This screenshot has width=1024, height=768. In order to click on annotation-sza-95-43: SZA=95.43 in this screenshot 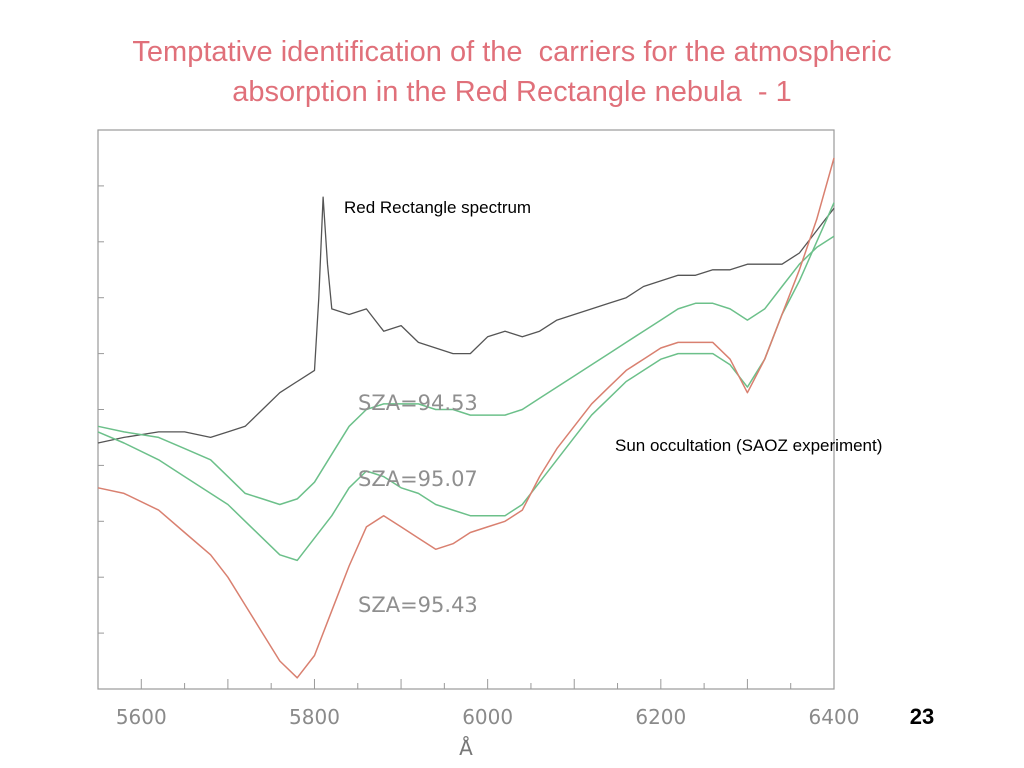, I will do `click(418, 605)`.